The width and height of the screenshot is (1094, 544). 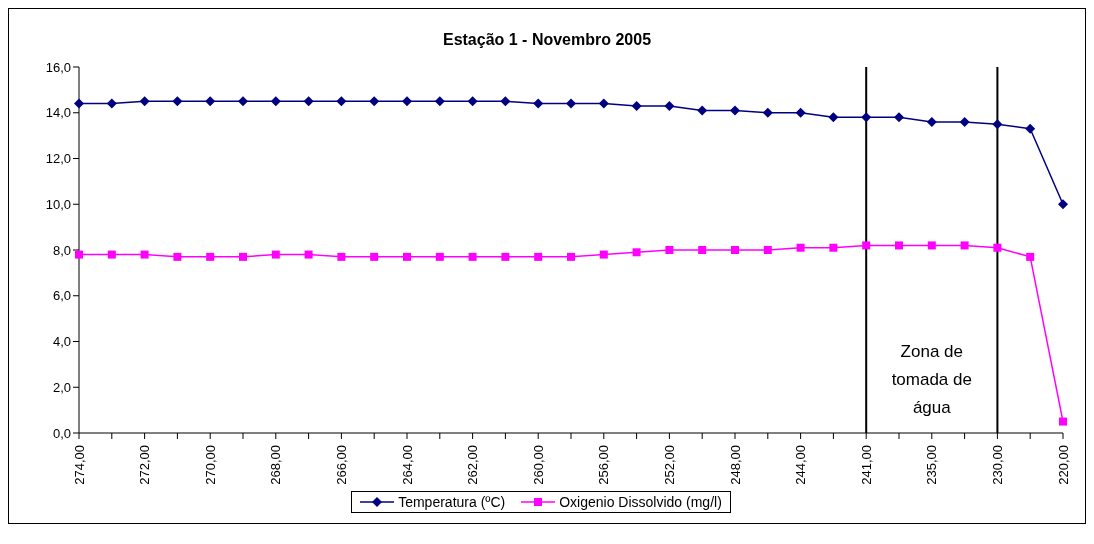 What do you see at coordinates (669, 465) in the screenshot?
I see `x-tick-label: 252,00` at bounding box center [669, 465].